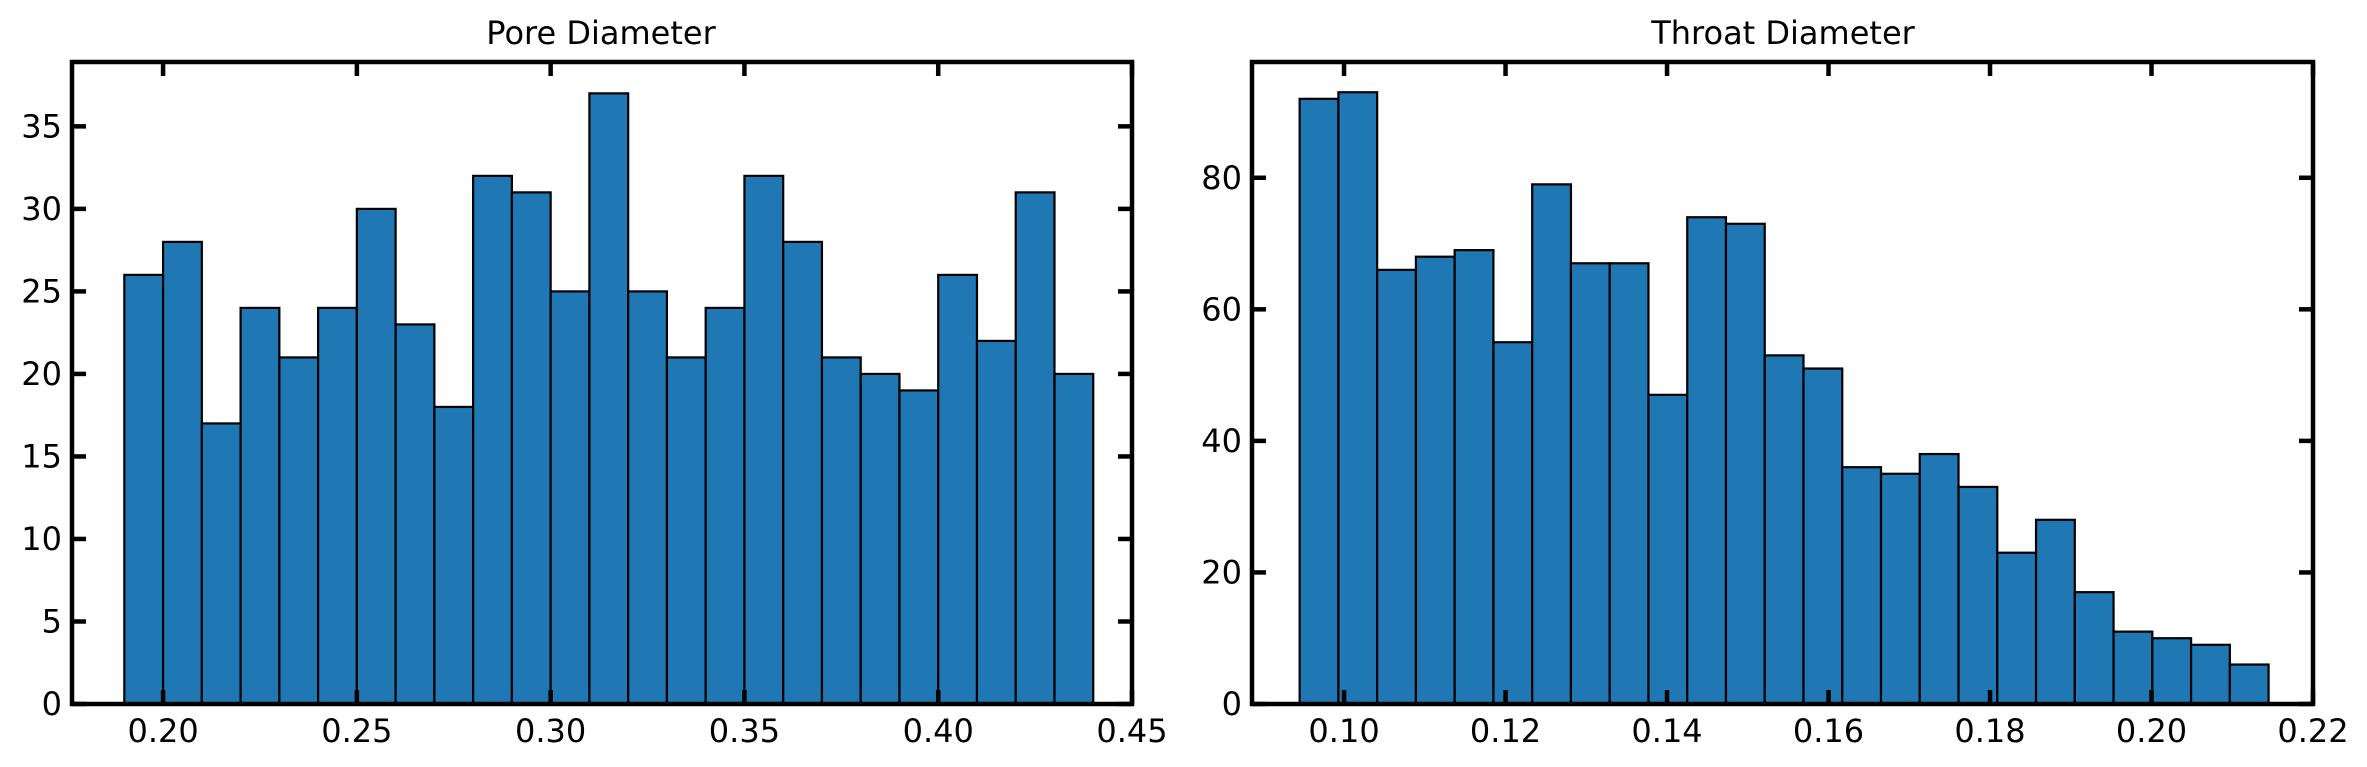  What do you see at coordinates (744, 731) in the screenshot?
I see `pore-diameter-x-tick-label: 0.35` at bounding box center [744, 731].